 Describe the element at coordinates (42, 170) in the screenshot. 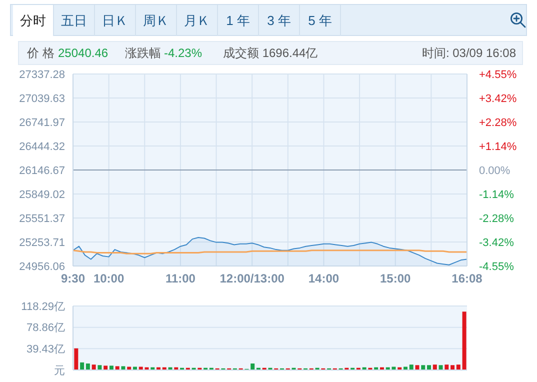

I see `y-tick-label: 26146.67` at that location.